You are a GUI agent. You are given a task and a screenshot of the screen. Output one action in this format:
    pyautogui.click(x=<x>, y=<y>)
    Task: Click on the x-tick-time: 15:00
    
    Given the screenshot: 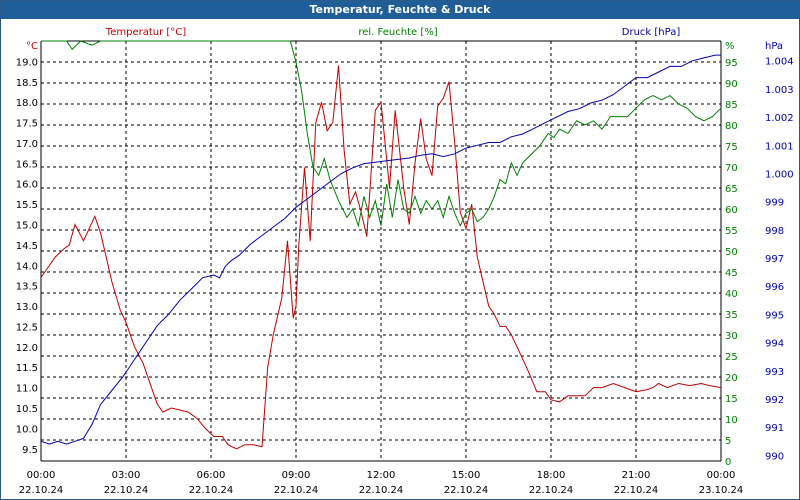 What is the action you would take?
    pyautogui.click(x=466, y=475)
    